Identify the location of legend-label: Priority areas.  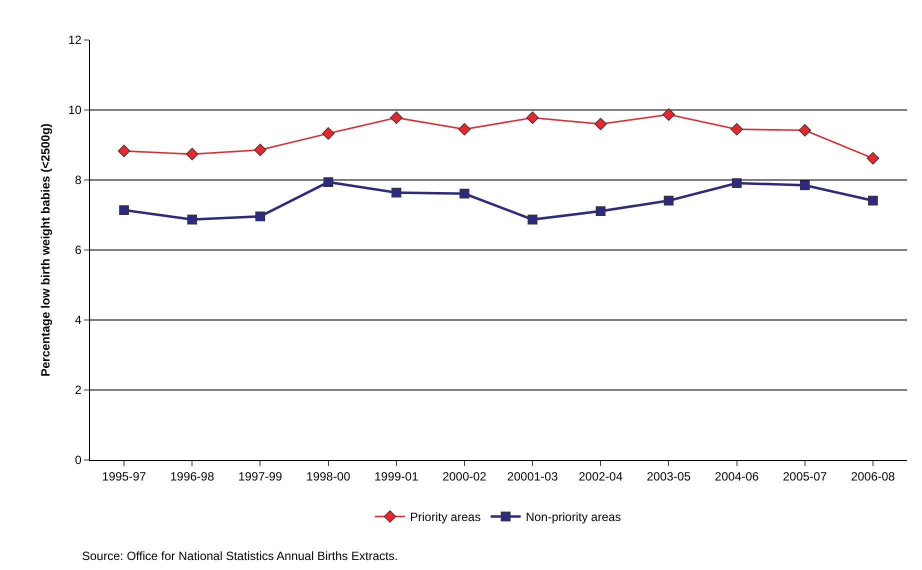
(445, 517).